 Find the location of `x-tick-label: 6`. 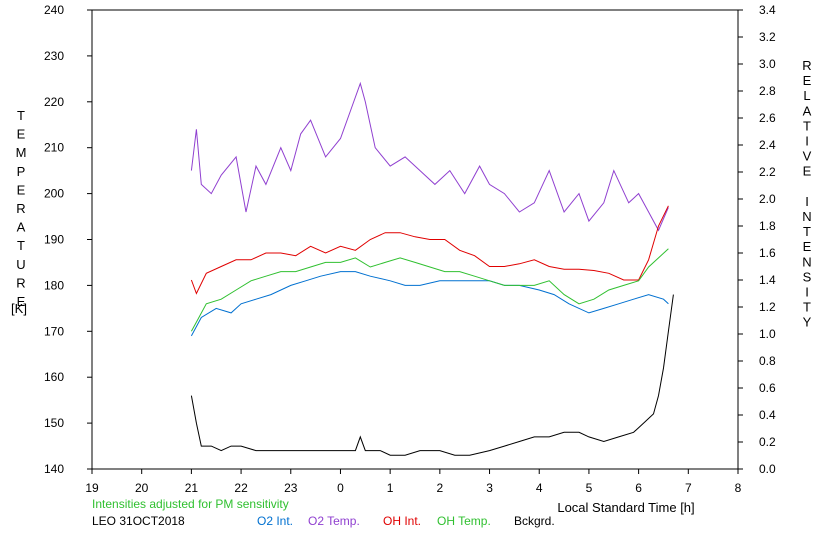

x-tick-label: 6 is located at coordinates (638, 488).